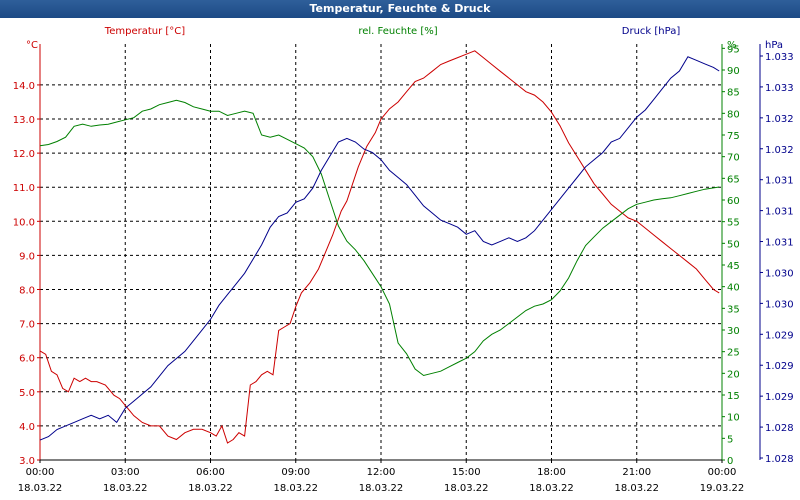  Describe the element at coordinates (733, 223) in the screenshot. I see `humidity-tick-label: 55` at that location.